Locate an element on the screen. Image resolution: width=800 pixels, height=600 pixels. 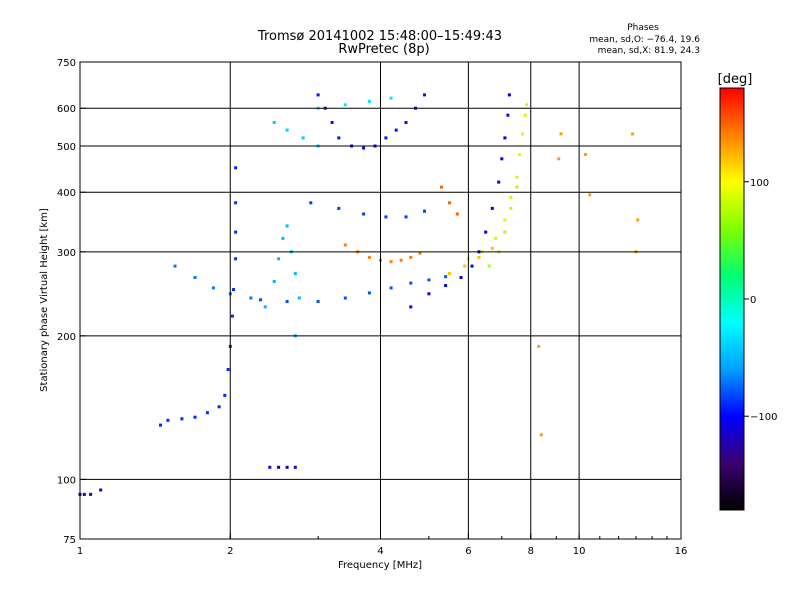
x-axis-label: Frequency [MHz] is located at coordinates (380, 565).